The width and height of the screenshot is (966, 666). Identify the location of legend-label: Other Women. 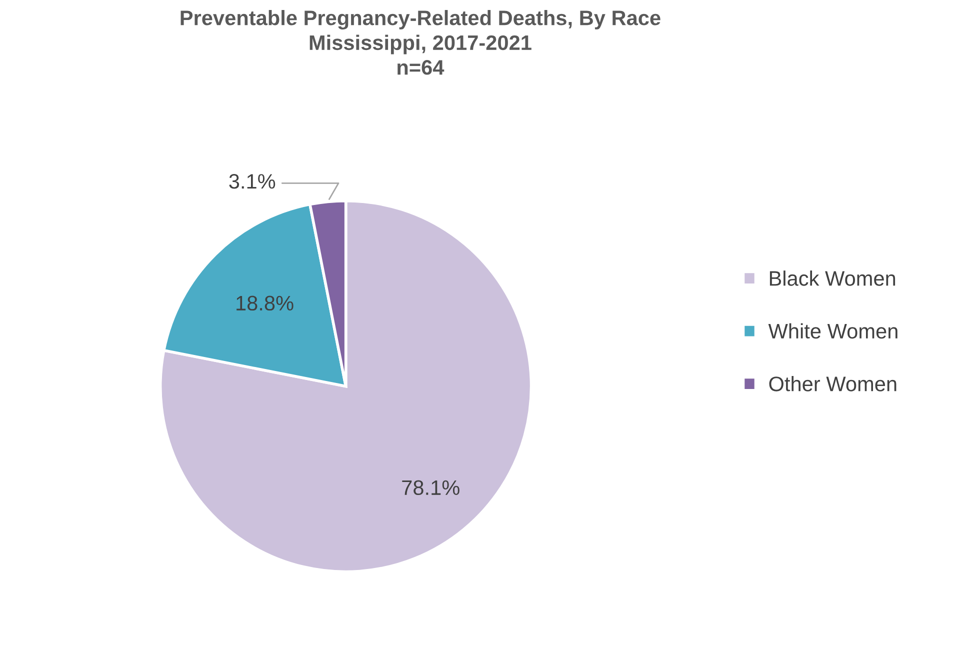
(832, 384).